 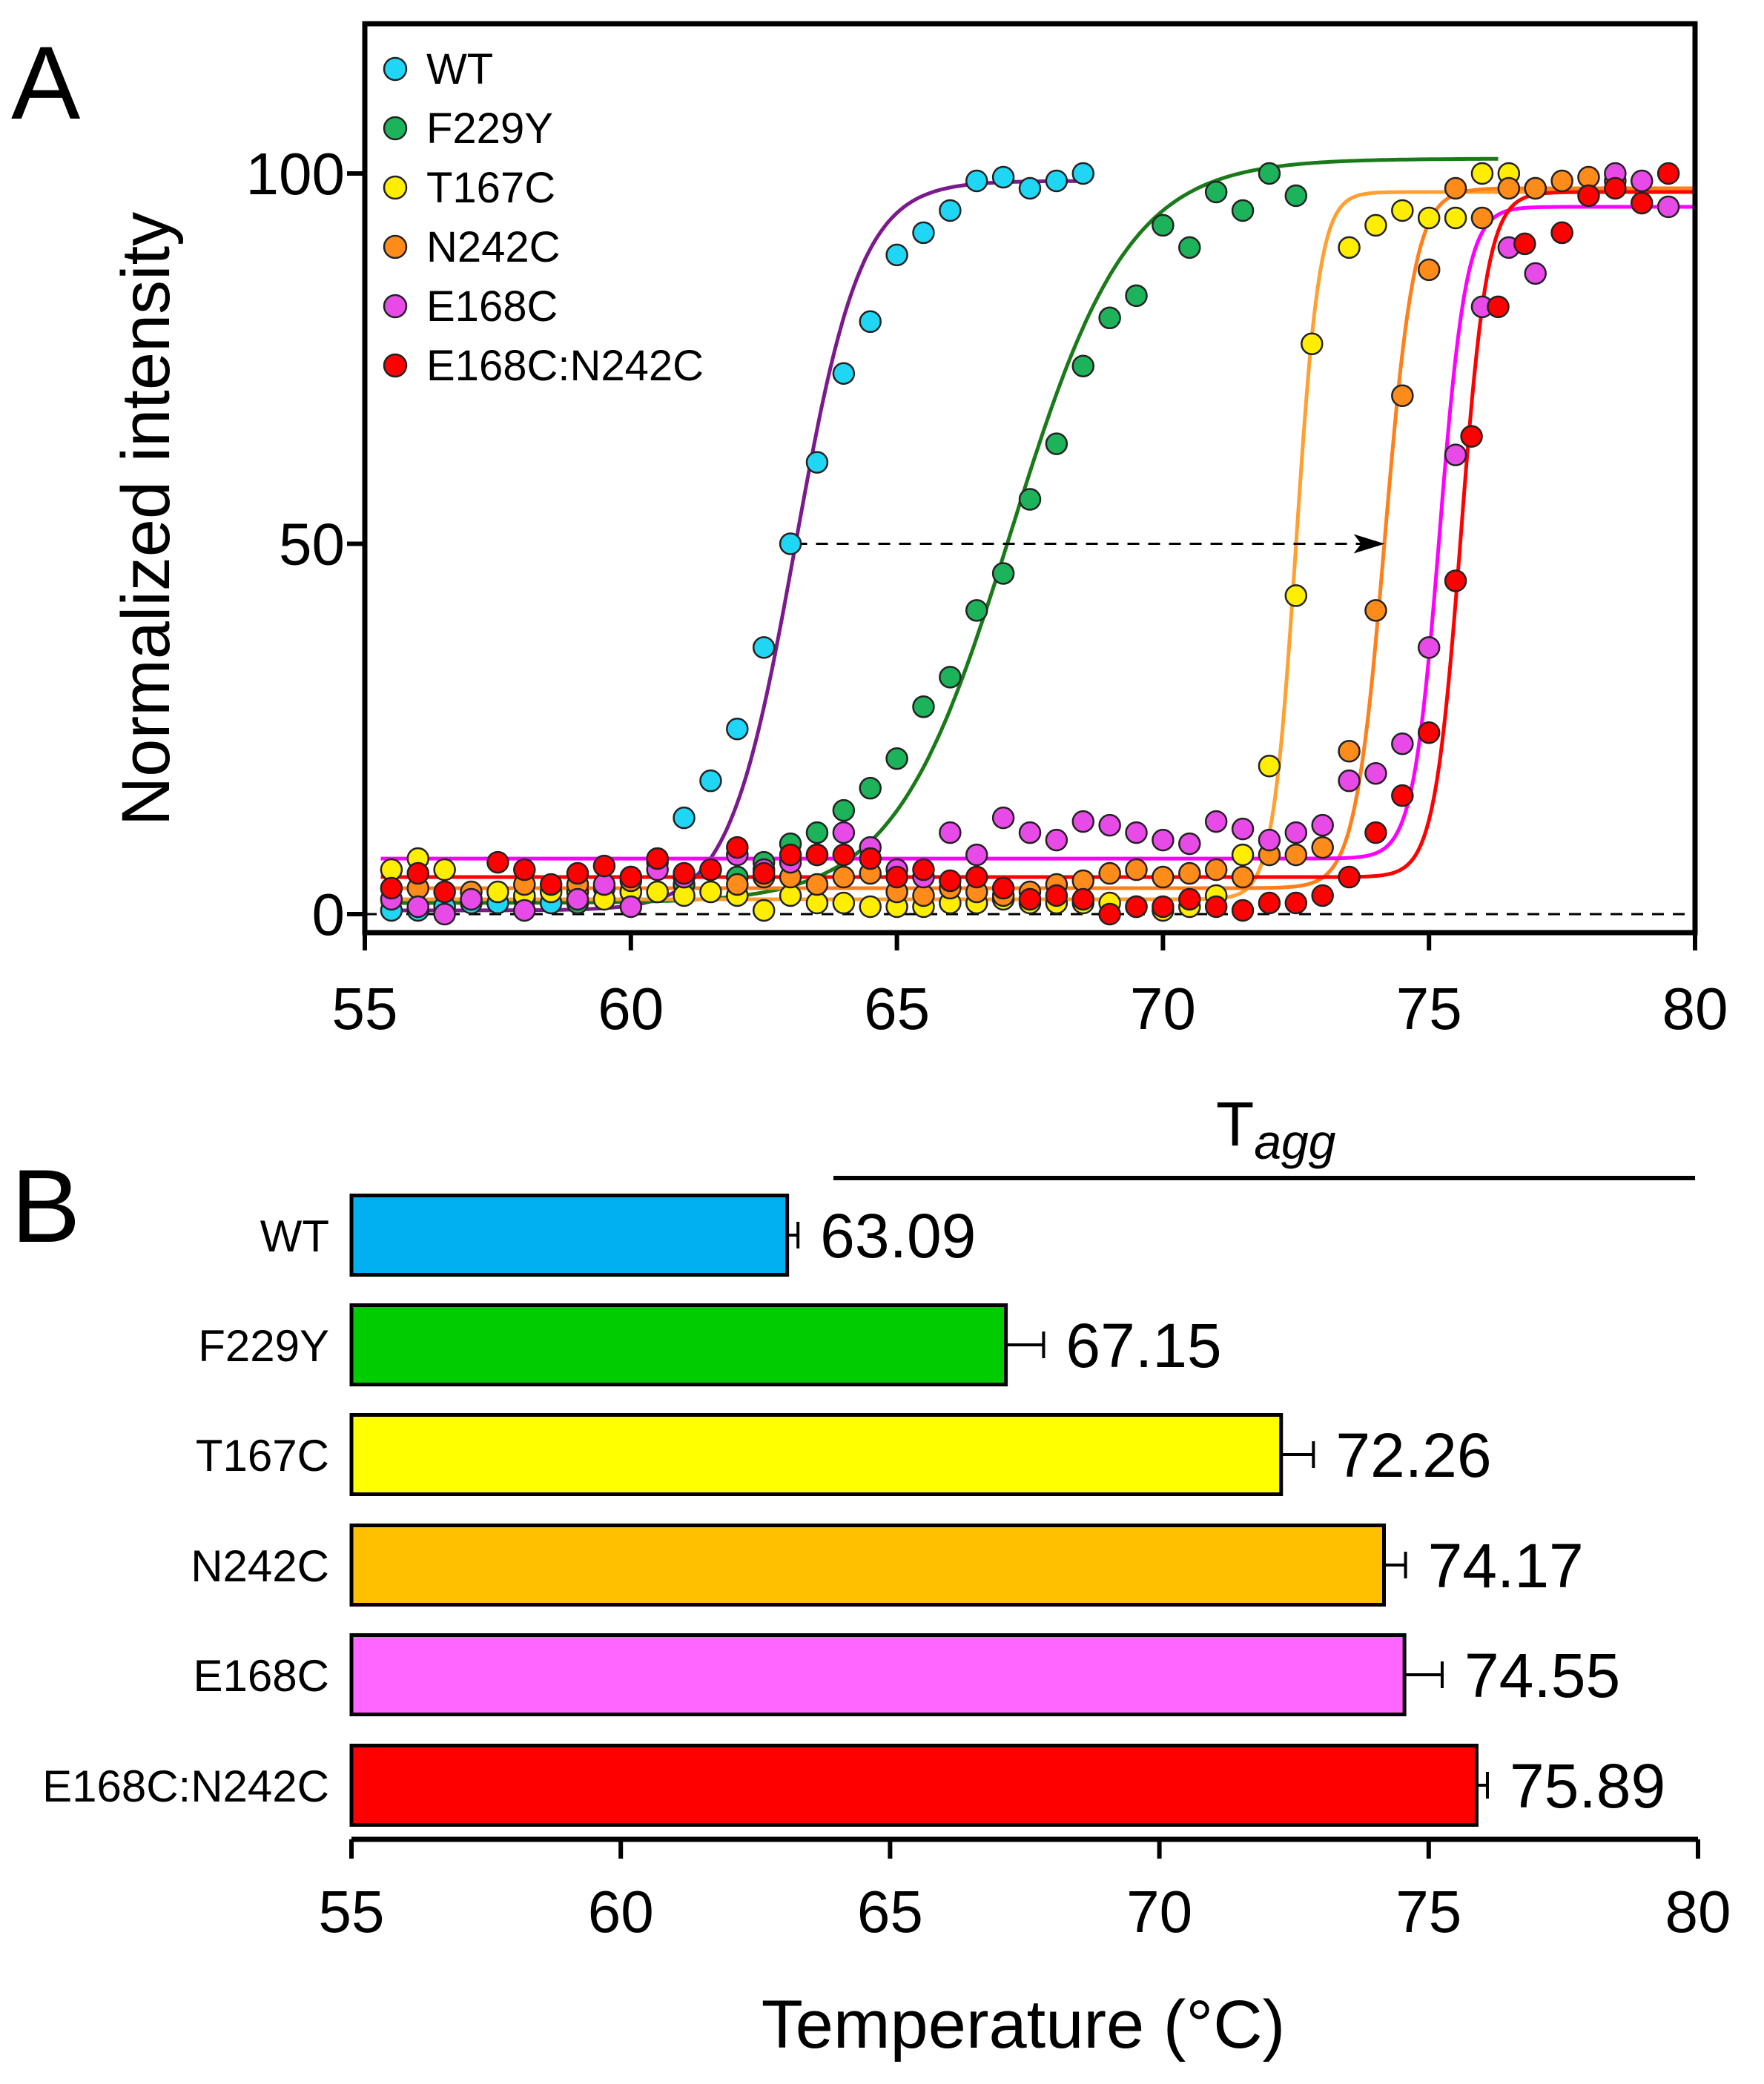 What do you see at coordinates (1369, 544) in the screenshot?
I see `arrow-head-icon` at bounding box center [1369, 544].